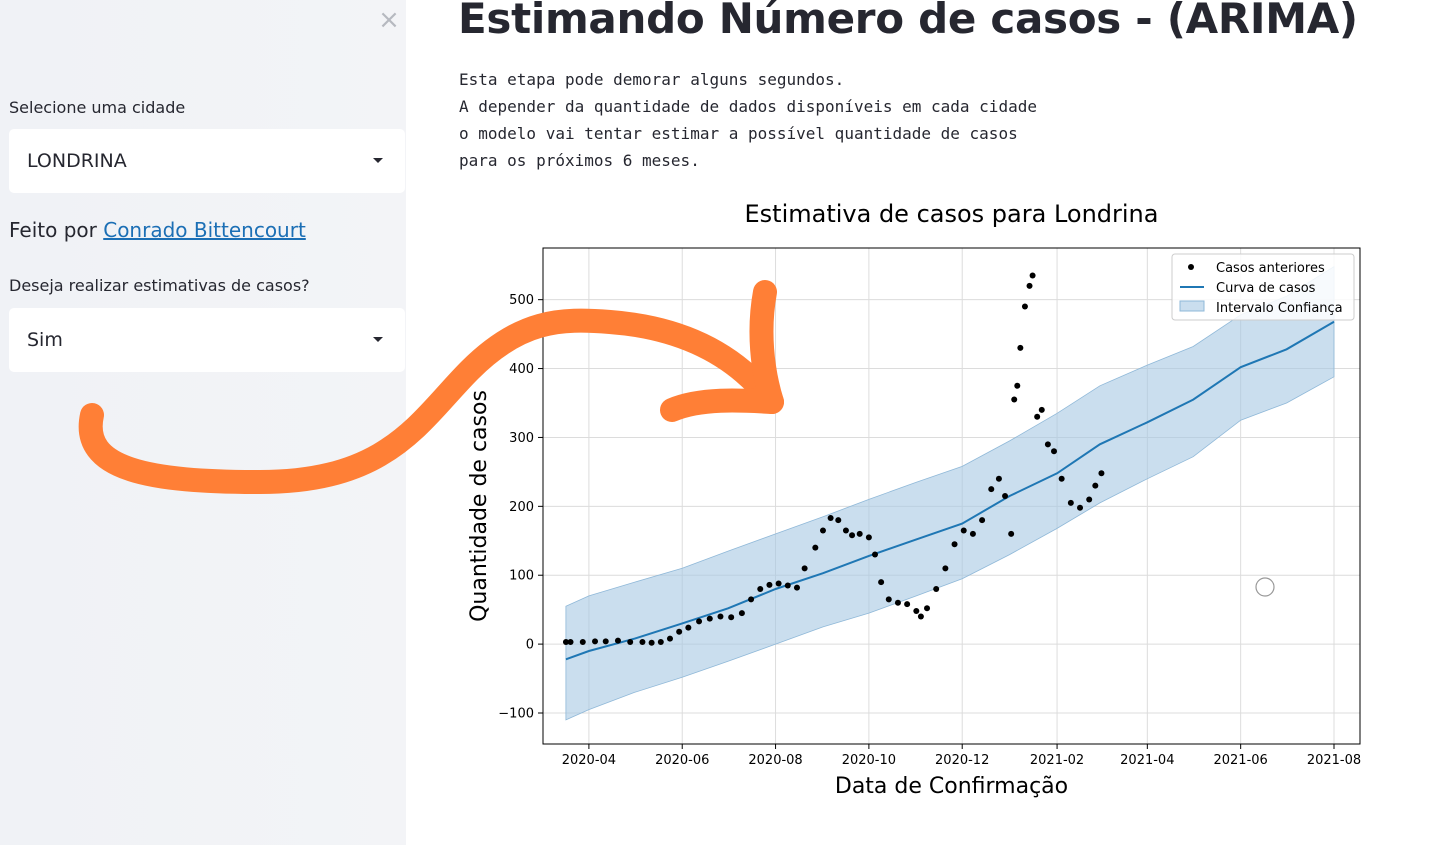 The image size is (1433, 845). What do you see at coordinates (530, 645) in the screenshot?
I see `y-tick-label: 0` at bounding box center [530, 645].